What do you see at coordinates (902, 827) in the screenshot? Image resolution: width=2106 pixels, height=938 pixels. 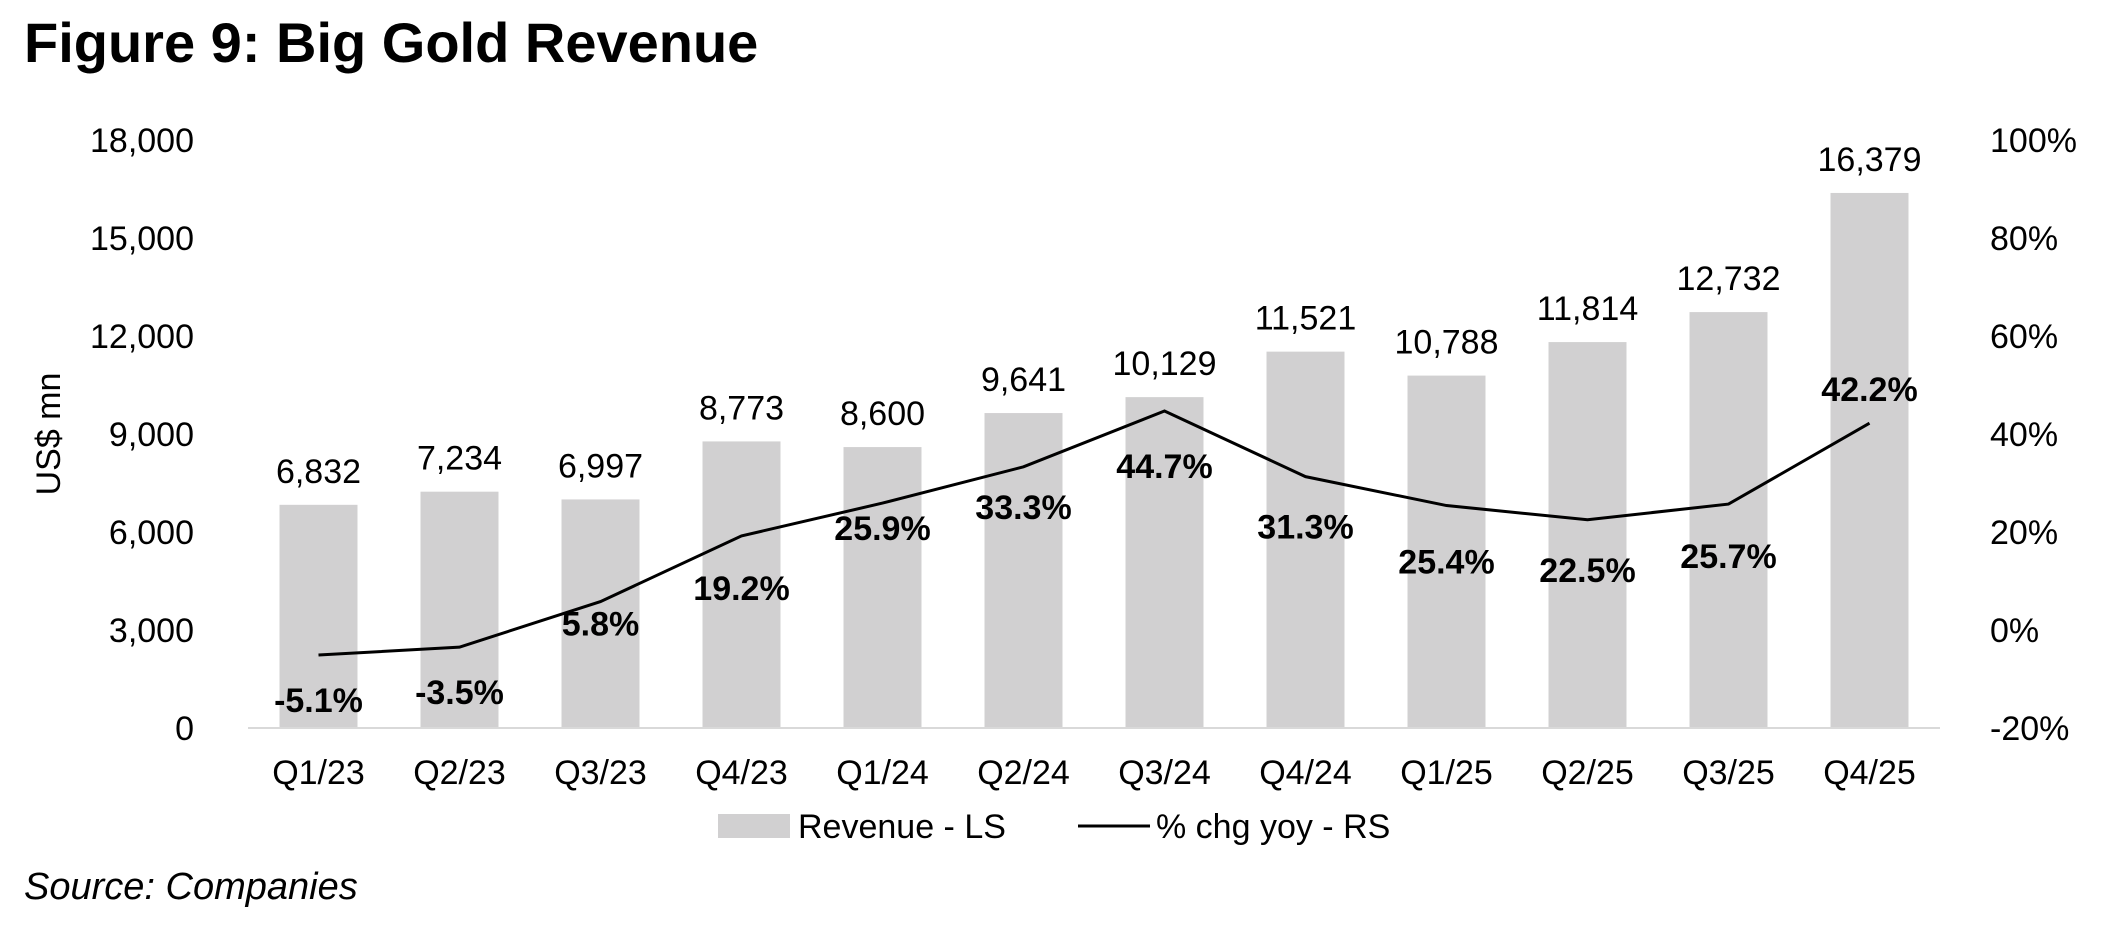 I see `legend-bar-label: Revenue - LS` at bounding box center [902, 827].